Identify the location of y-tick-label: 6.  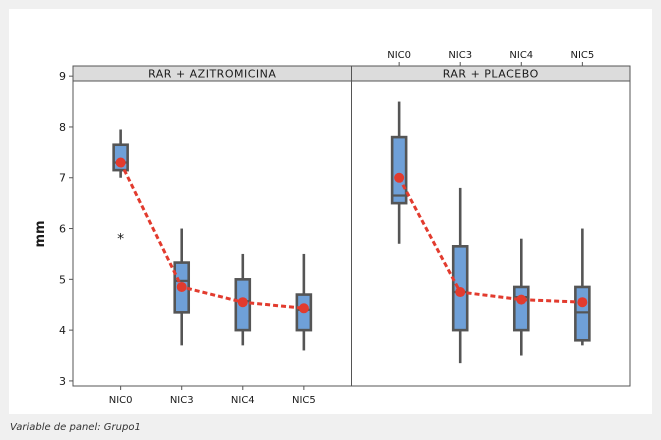
(62, 229).